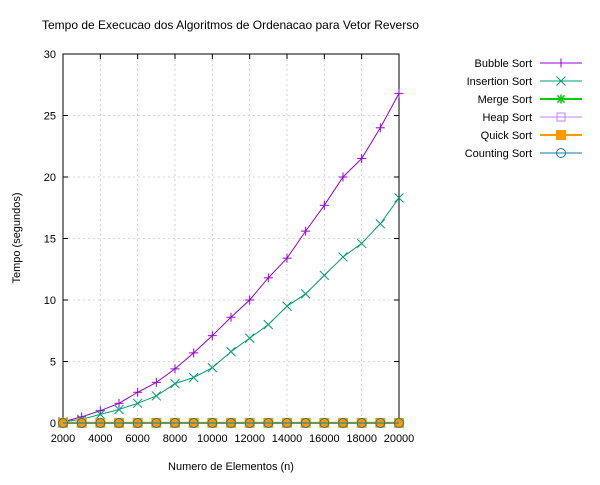 The image size is (600, 485). Describe the element at coordinates (50, 301) in the screenshot. I see `y-tick-label: 10` at that location.